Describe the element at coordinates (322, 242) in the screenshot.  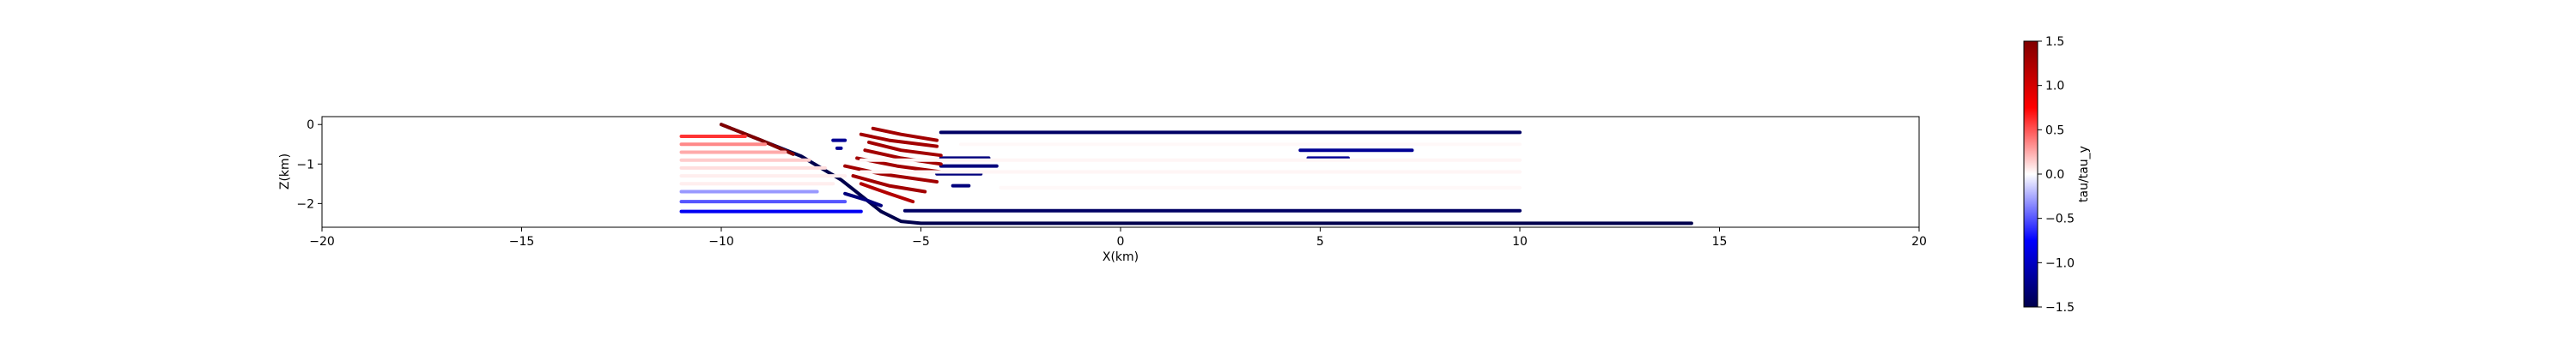
I see `x-tick-label-0: −20` at that location.